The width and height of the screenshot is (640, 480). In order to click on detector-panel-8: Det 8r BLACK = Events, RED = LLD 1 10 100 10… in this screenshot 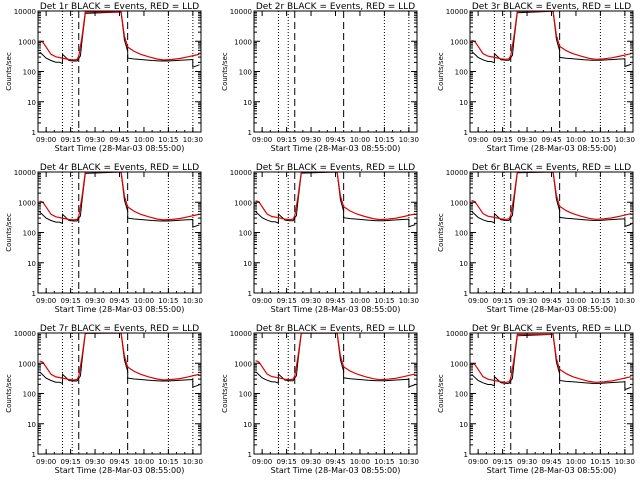, I will do `click(320, 399)`.